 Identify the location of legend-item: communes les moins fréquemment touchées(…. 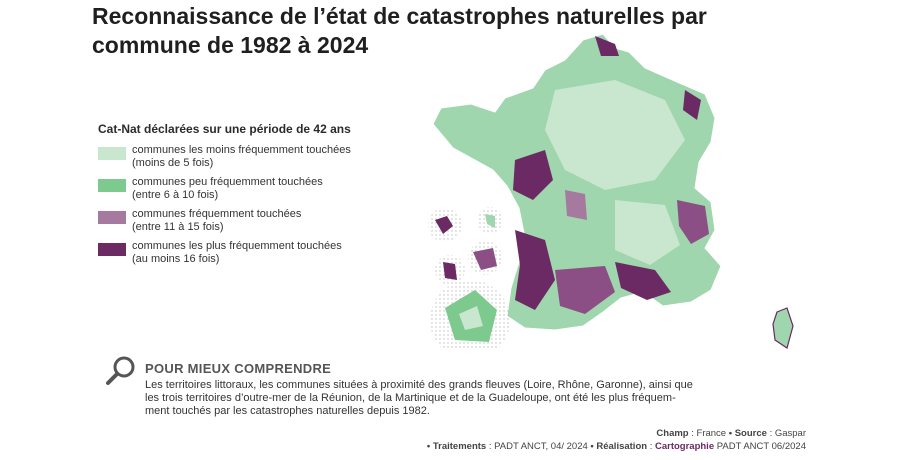
(248, 157).